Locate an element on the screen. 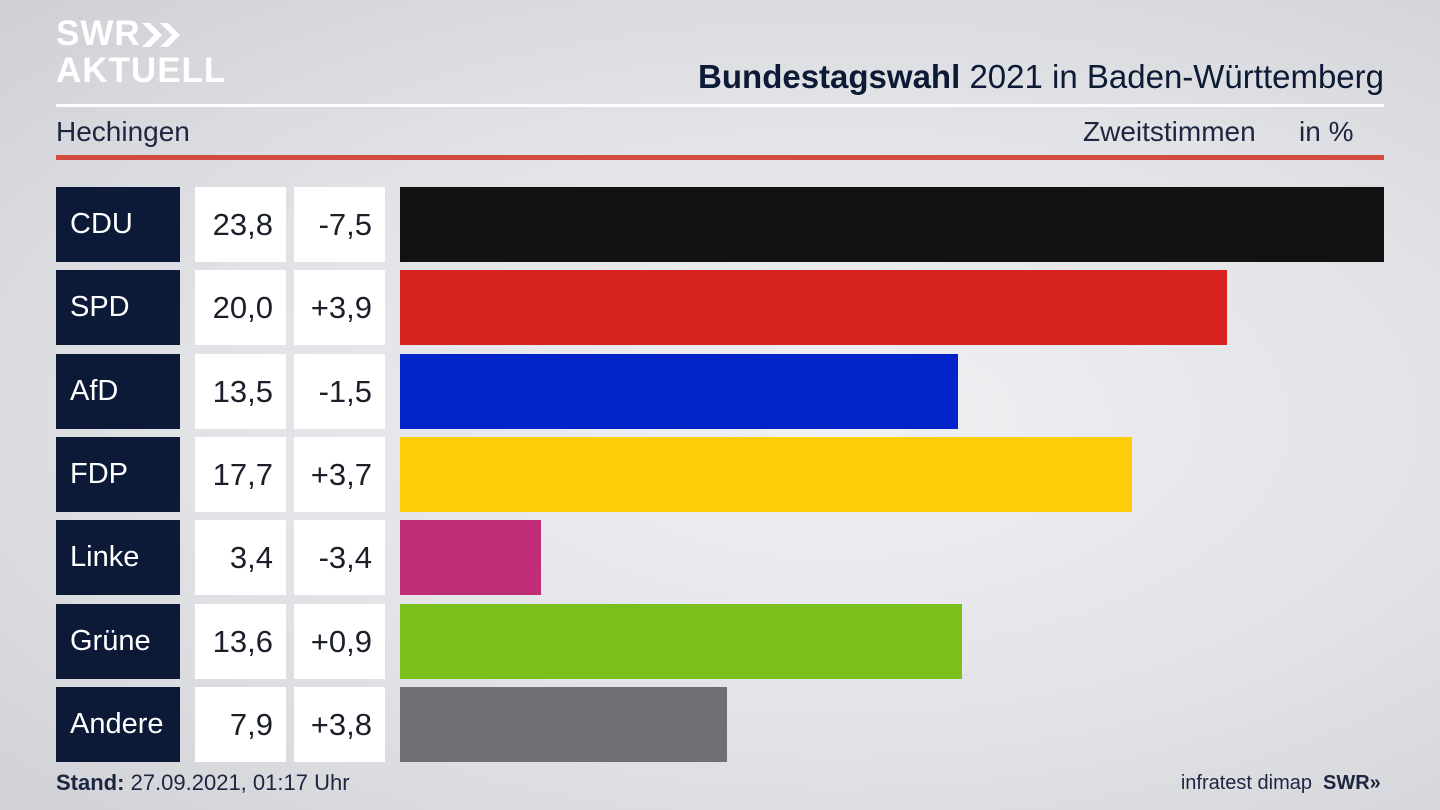 The width and height of the screenshot is (1440, 810). chart-title: Bundestagswahl 2021 in Baden-Württemberg is located at coordinates (1041, 77).